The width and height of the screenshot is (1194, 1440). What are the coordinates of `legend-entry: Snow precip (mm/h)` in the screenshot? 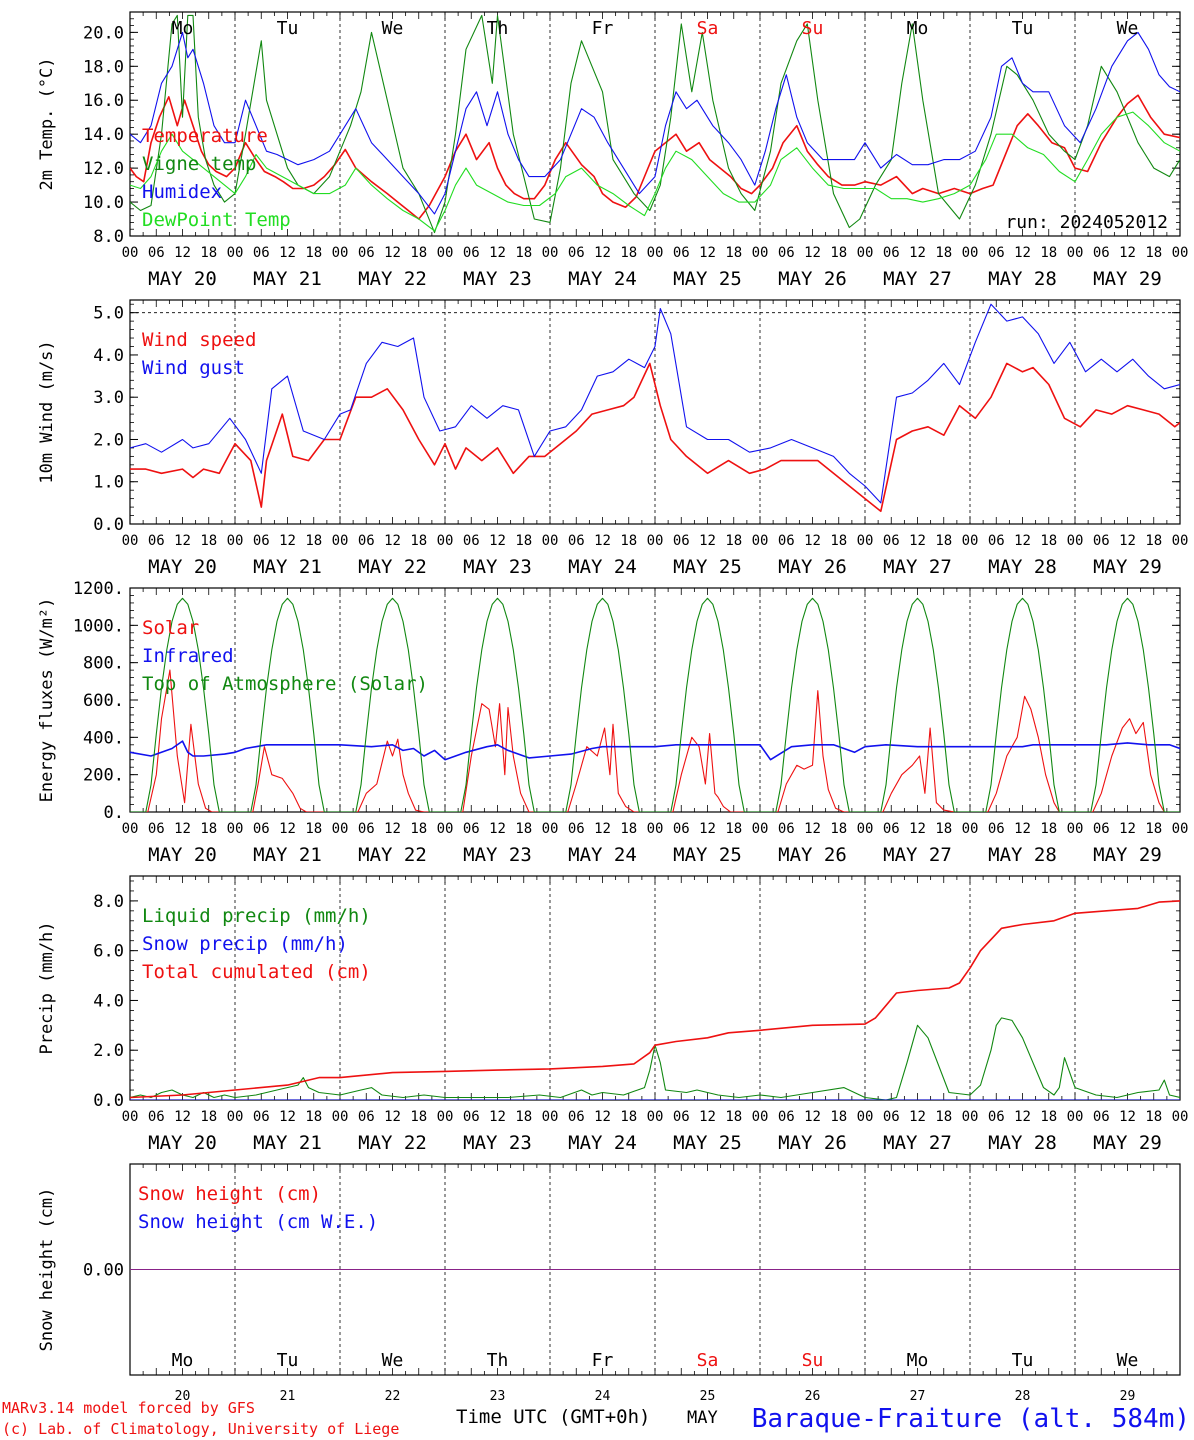 It's located at (245, 944).